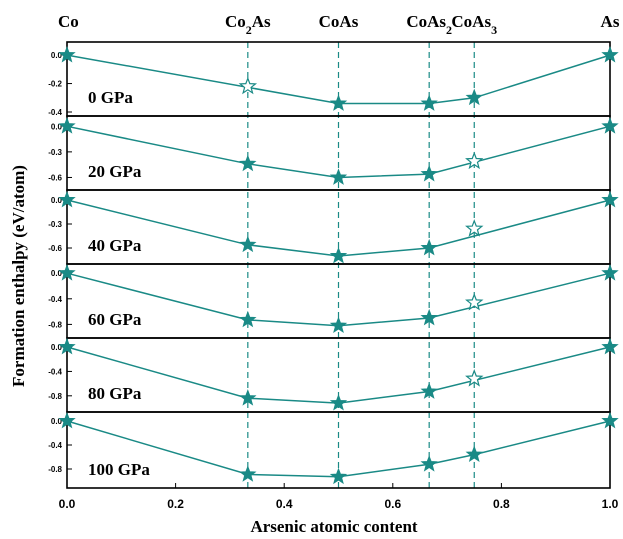 The width and height of the screenshot is (623, 539). What do you see at coordinates (67, 504) in the screenshot?
I see `x-tick-label: 0.0` at bounding box center [67, 504].